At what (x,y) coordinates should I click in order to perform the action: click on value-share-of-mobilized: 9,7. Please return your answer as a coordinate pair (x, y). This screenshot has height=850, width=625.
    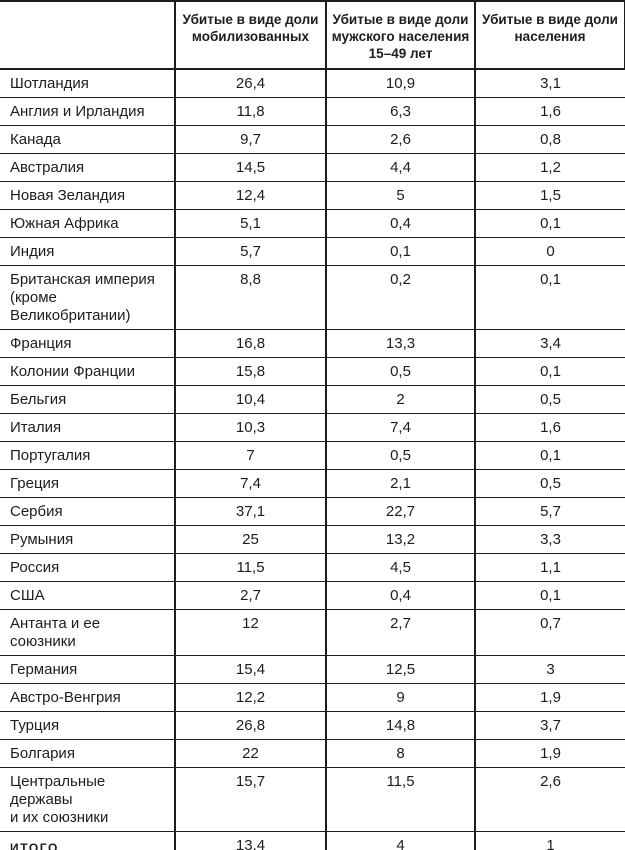
    Looking at the image, I should click on (250, 139).